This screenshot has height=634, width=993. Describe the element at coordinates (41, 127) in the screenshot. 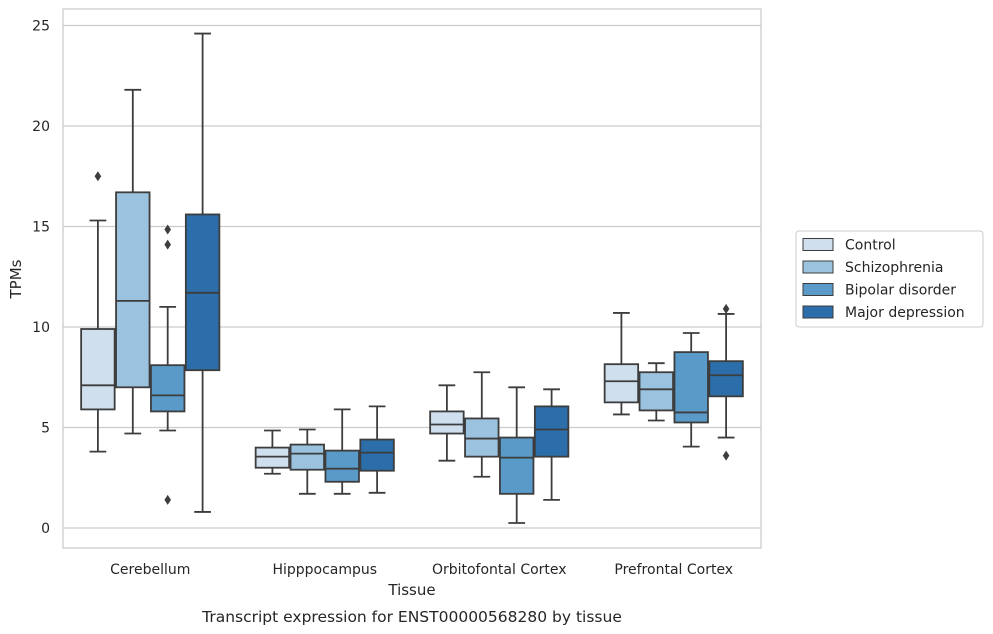

I see `y-tick-label: 20` at that location.